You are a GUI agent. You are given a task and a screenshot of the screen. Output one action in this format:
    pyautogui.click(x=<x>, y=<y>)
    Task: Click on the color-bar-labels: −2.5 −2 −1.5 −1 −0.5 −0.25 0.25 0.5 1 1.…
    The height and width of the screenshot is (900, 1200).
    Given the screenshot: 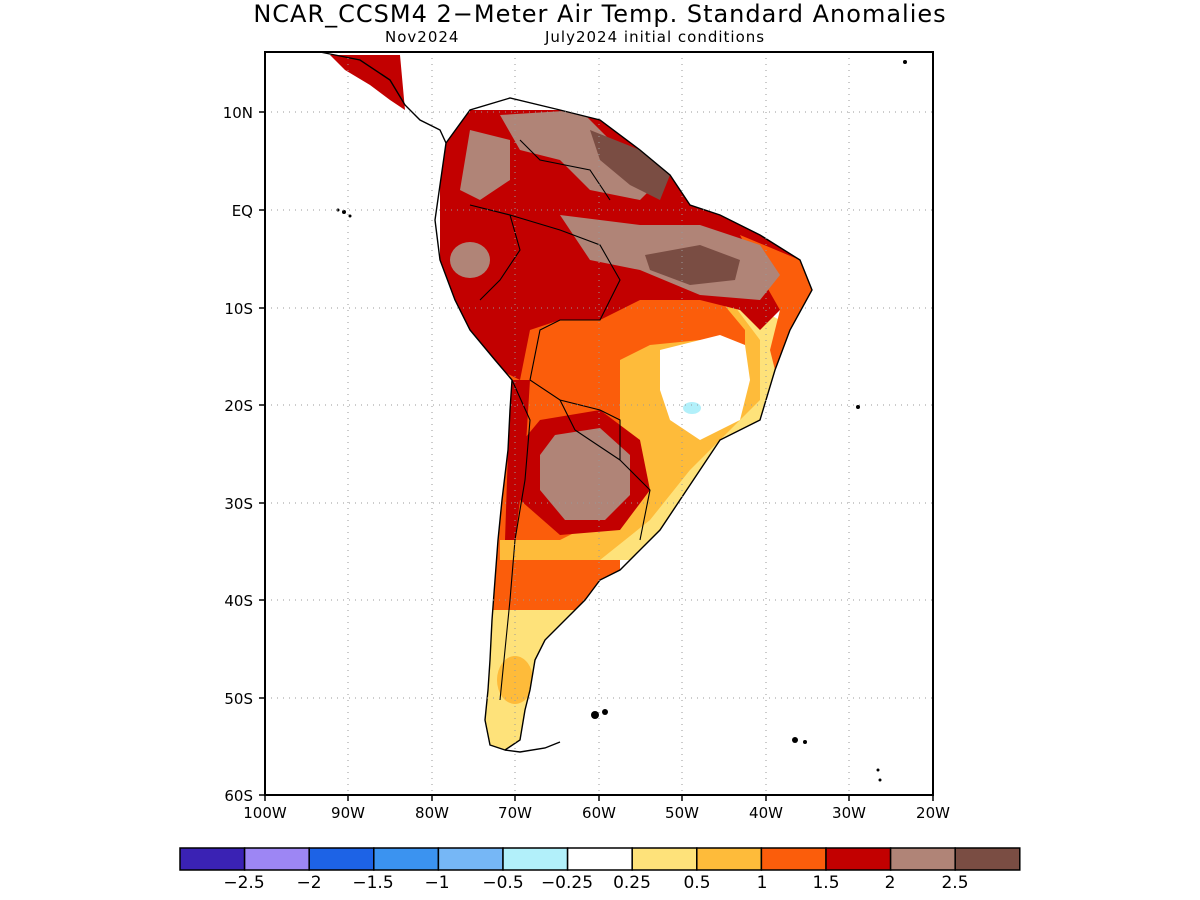 What is the action you would take?
    pyautogui.click(x=595, y=883)
    